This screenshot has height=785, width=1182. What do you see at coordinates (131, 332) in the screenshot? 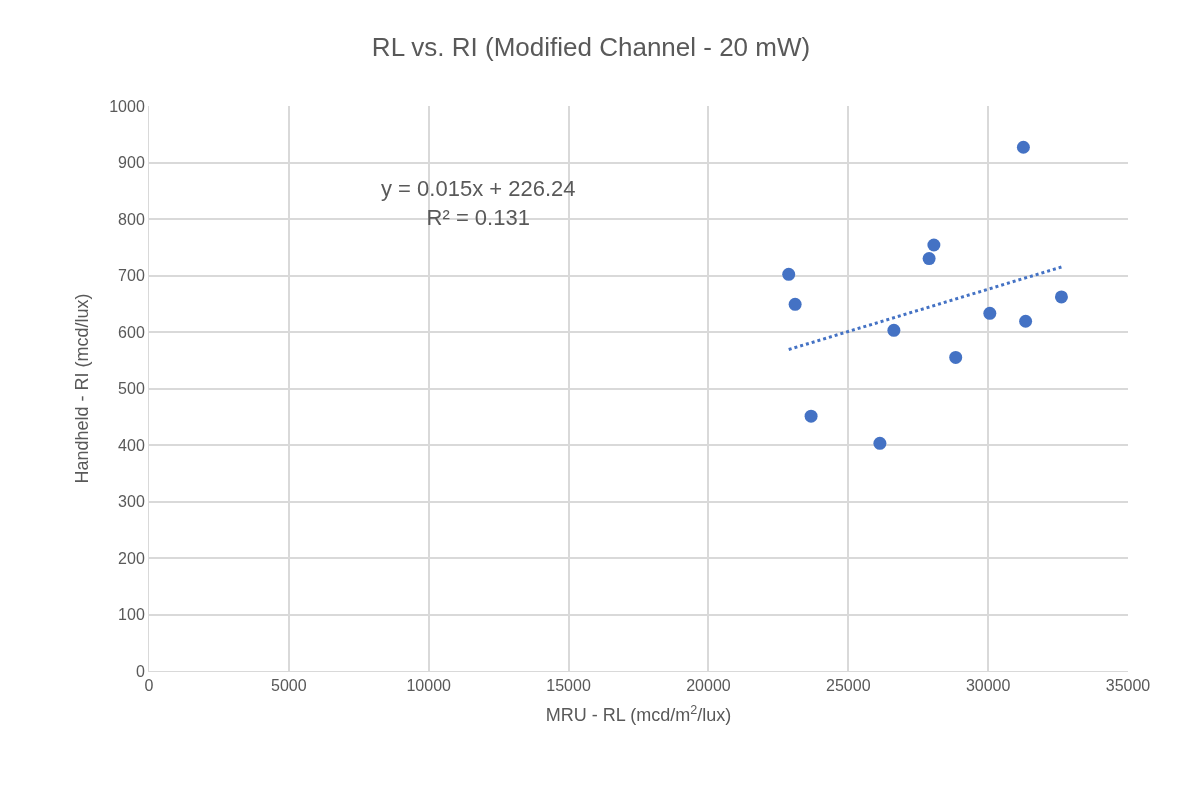
I see `y-tick-label: 600` at bounding box center [131, 332].